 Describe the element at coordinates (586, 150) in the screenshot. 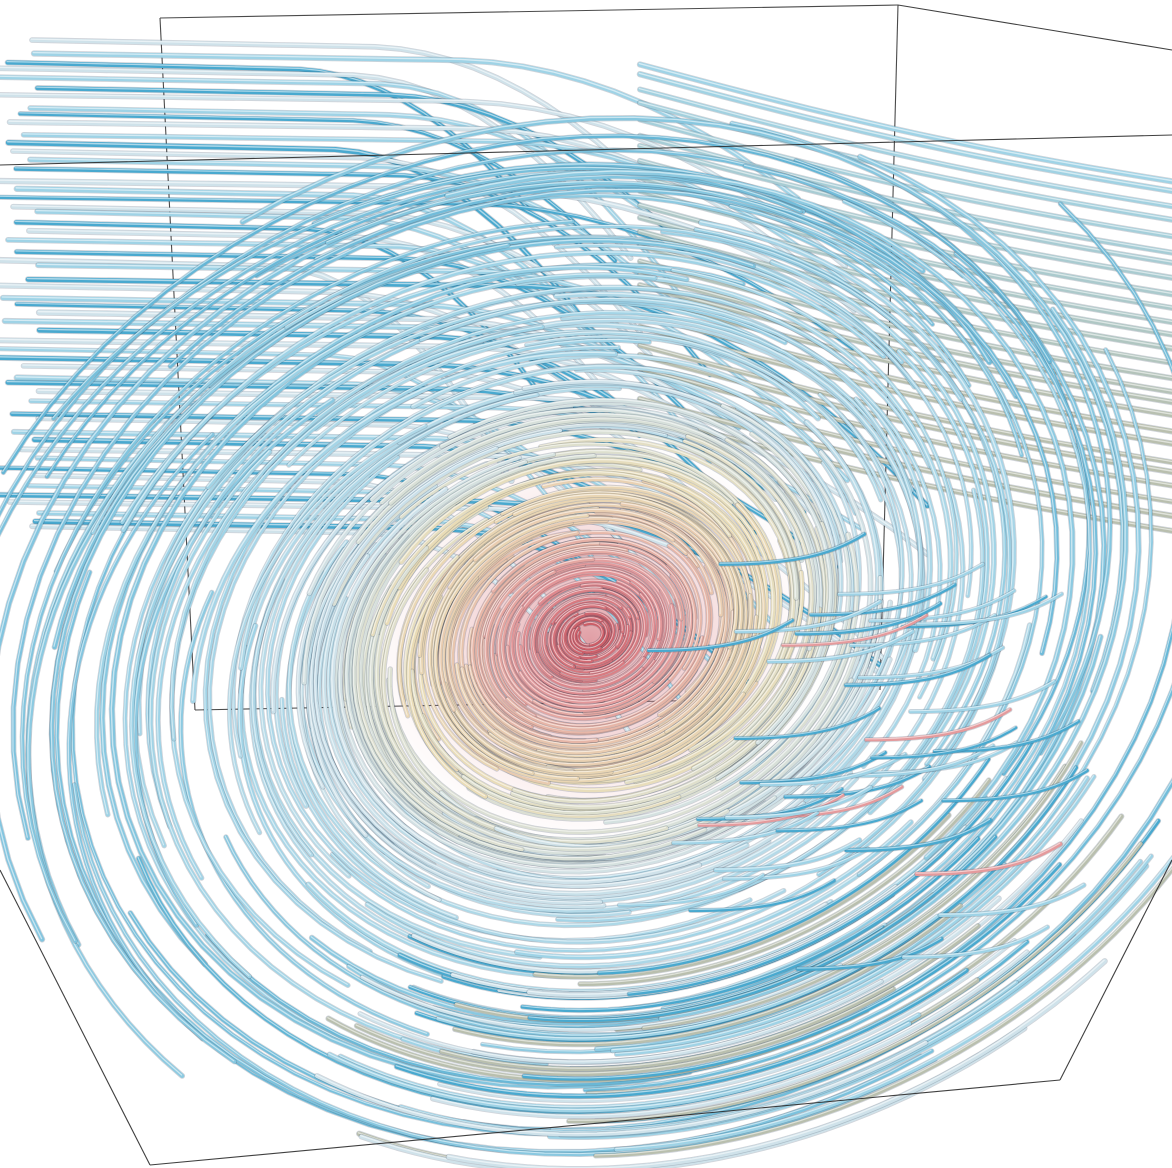

I see `box-edge-top-front` at that location.